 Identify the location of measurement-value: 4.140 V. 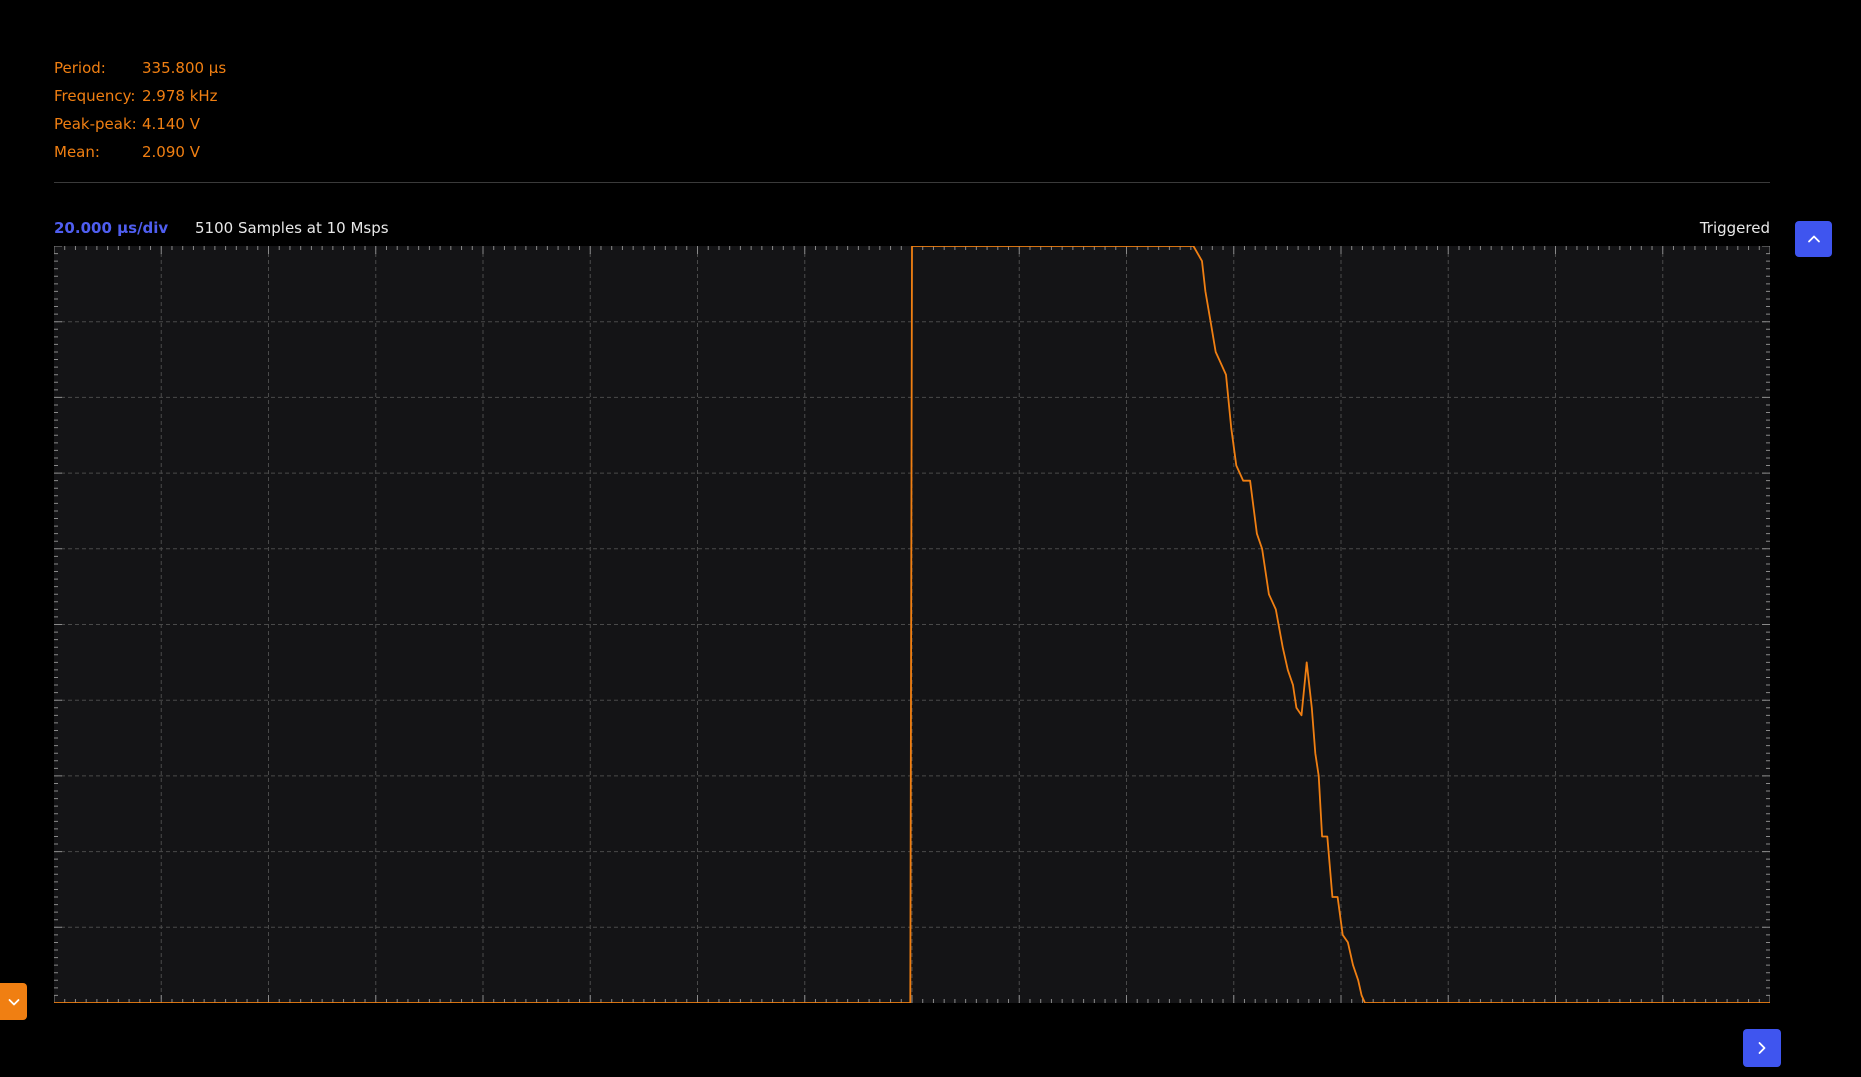
(171, 124).